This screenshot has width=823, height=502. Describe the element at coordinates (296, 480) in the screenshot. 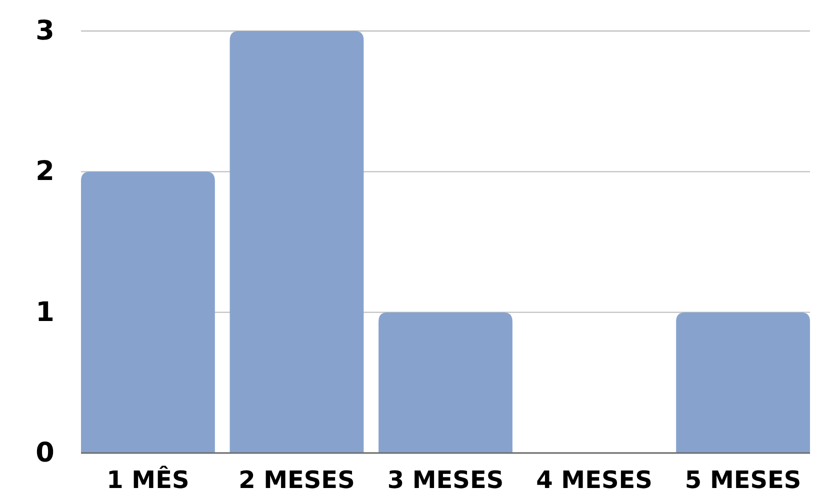

I see `x-tick-label: 2 MESES` at that location.